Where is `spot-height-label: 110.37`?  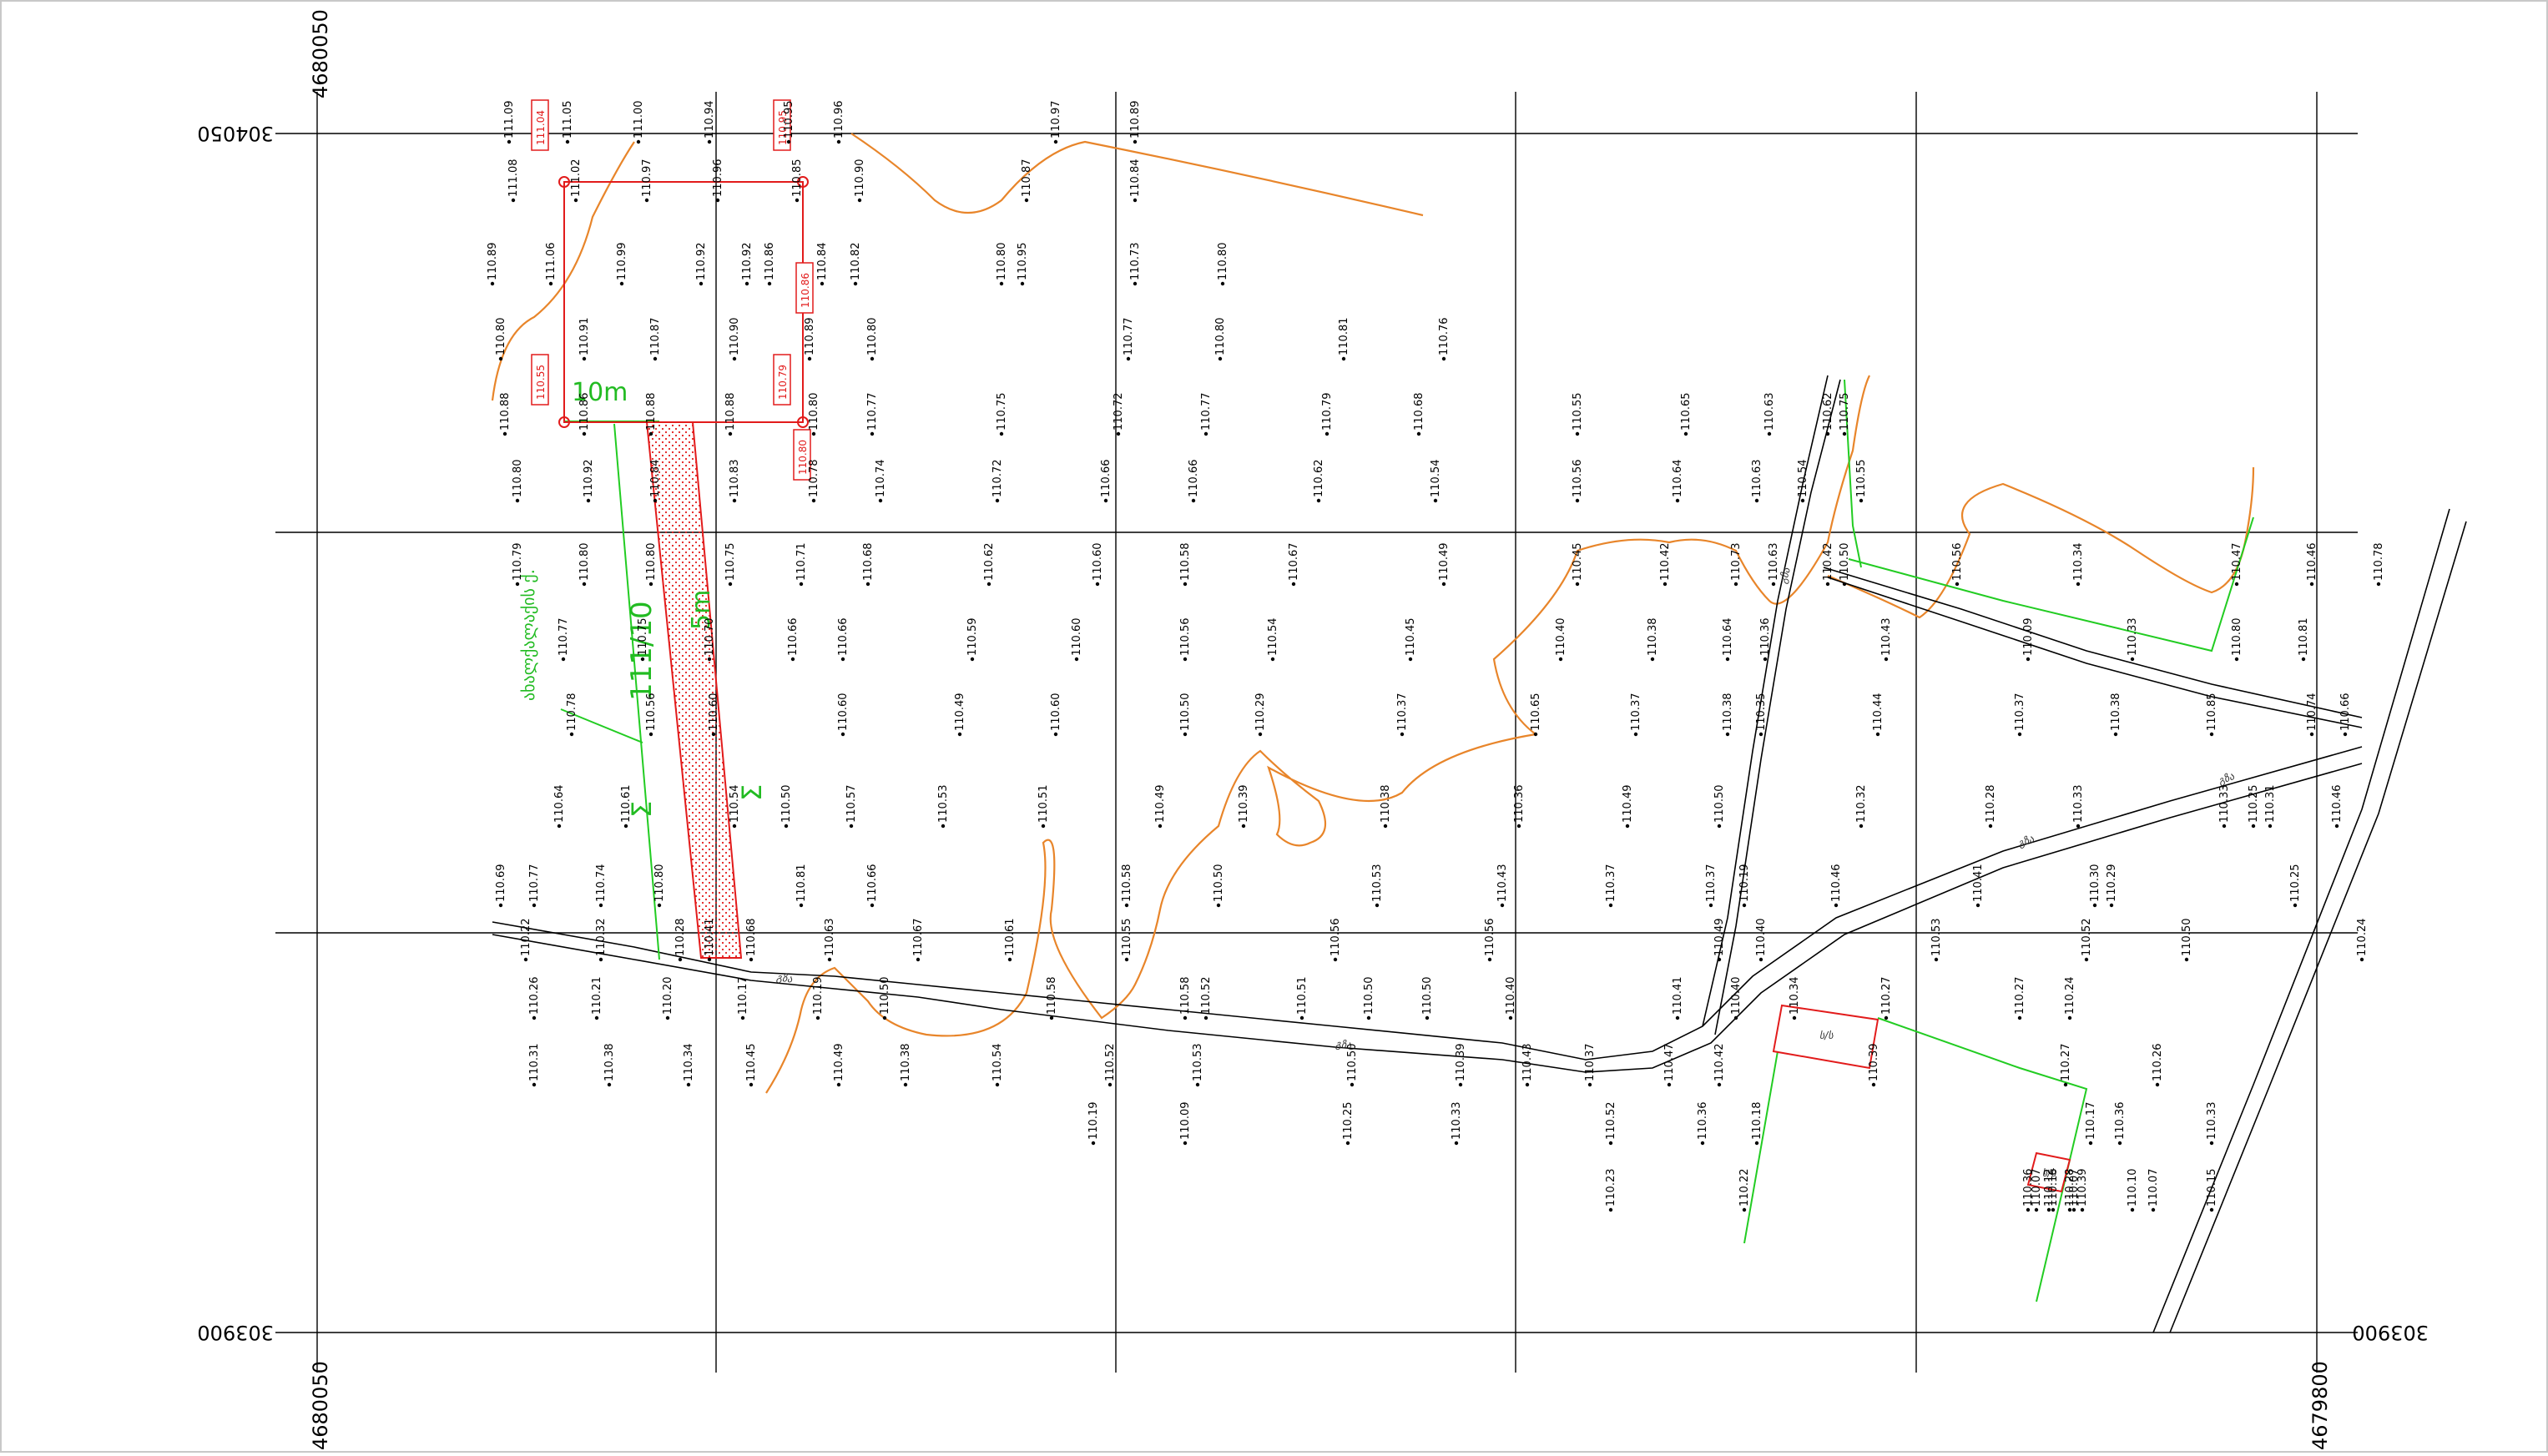 spot-height-label: 110.37 is located at coordinates (2020, 712).